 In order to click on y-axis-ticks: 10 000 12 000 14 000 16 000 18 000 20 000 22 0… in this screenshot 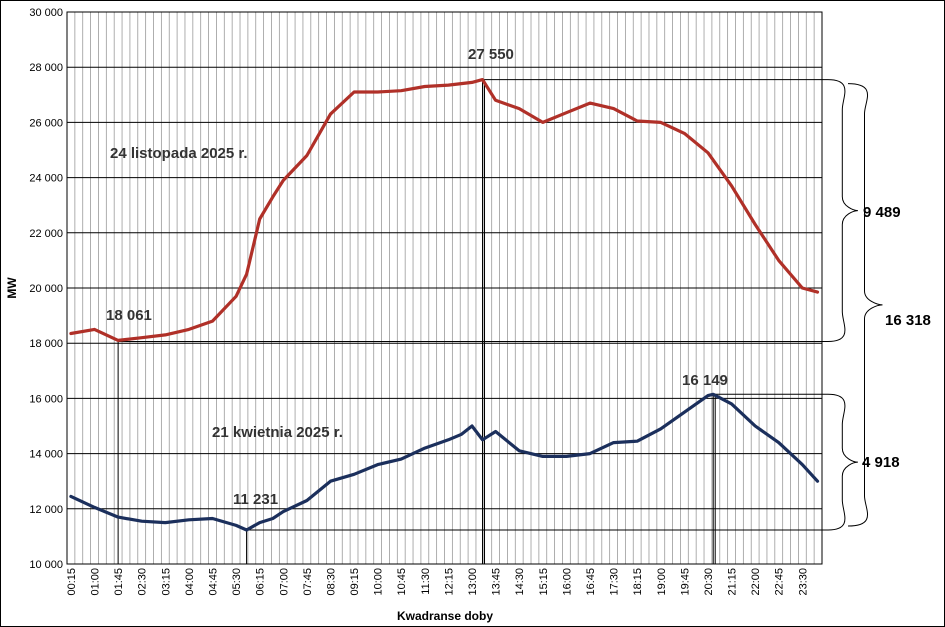, I will do `click(46, 289)`.